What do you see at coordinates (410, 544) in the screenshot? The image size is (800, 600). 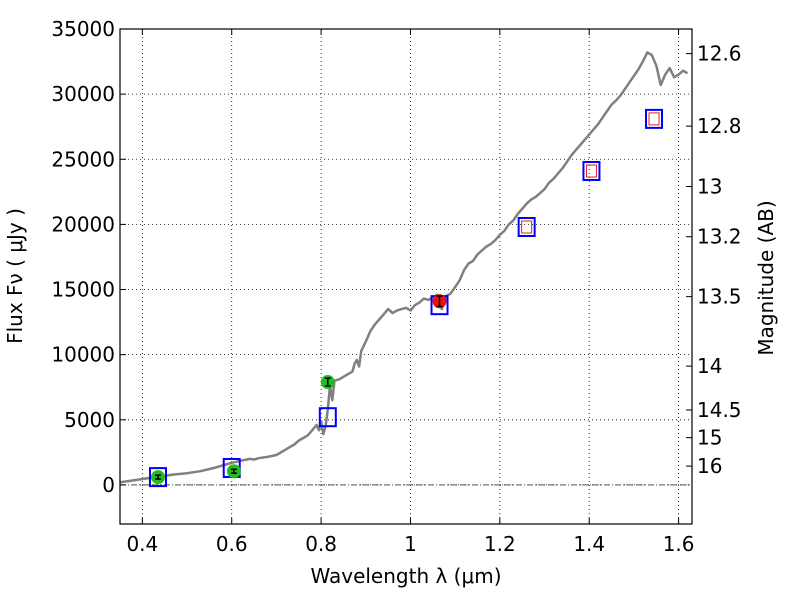 I see `x-tick-label: 1` at bounding box center [410, 544].